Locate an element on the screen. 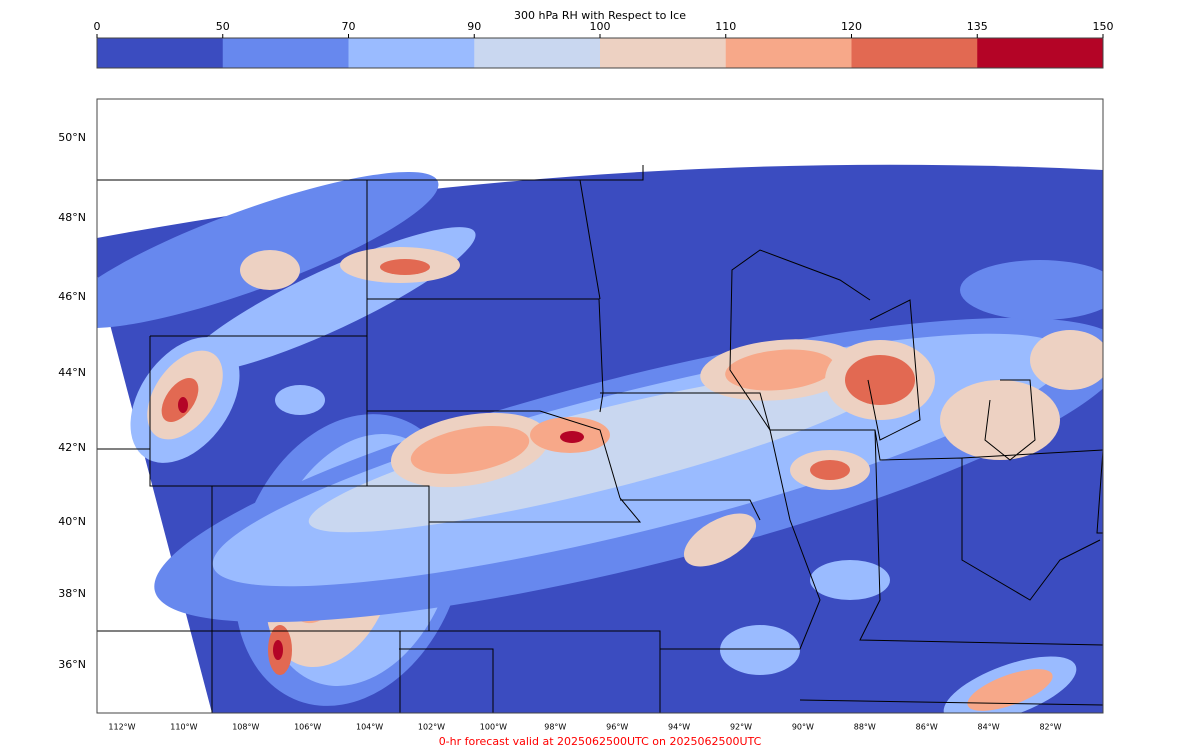 This screenshot has height=750, width=1200. lat-label: 38°N is located at coordinates (72, 593).